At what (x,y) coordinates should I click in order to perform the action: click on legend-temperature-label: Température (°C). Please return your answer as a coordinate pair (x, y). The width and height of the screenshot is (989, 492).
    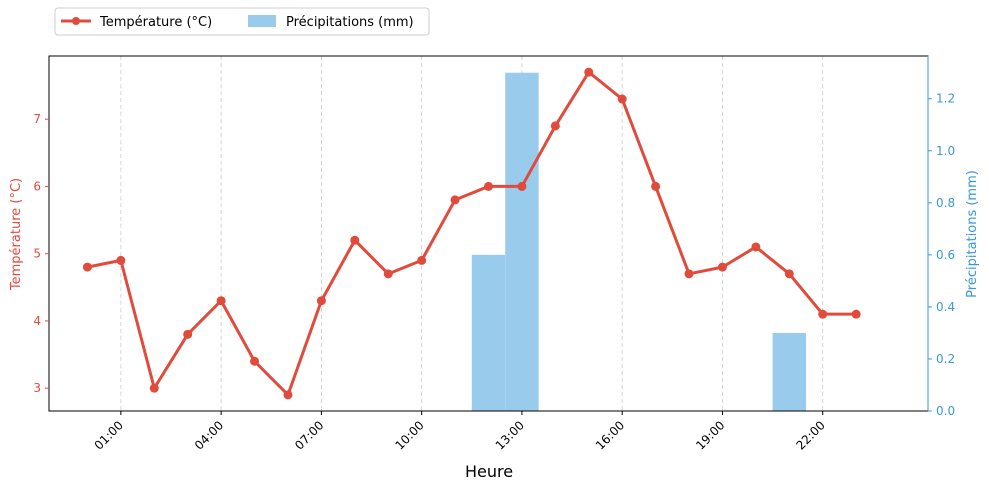
    Looking at the image, I should click on (155, 22).